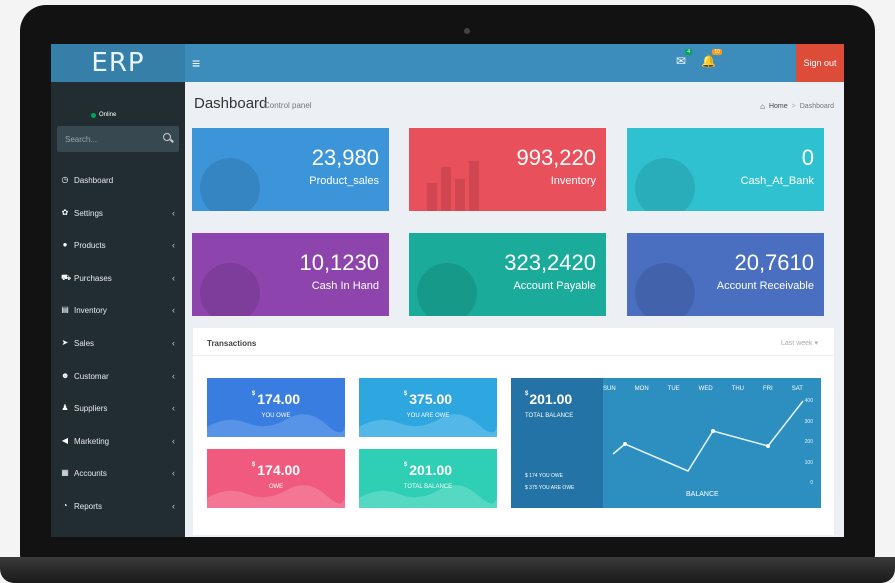 The width and height of the screenshot is (895, 583). Describe the element at coordinates (345, 286) in the screenshot. I see `stat-label: Cash In Hand` at that location.